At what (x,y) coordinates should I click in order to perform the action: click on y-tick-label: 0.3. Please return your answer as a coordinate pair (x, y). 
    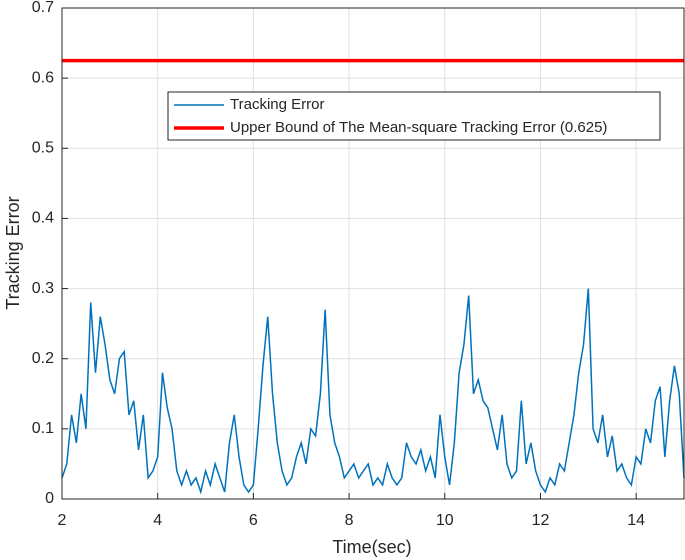
    Looking at the image, I should click on (43, 288).